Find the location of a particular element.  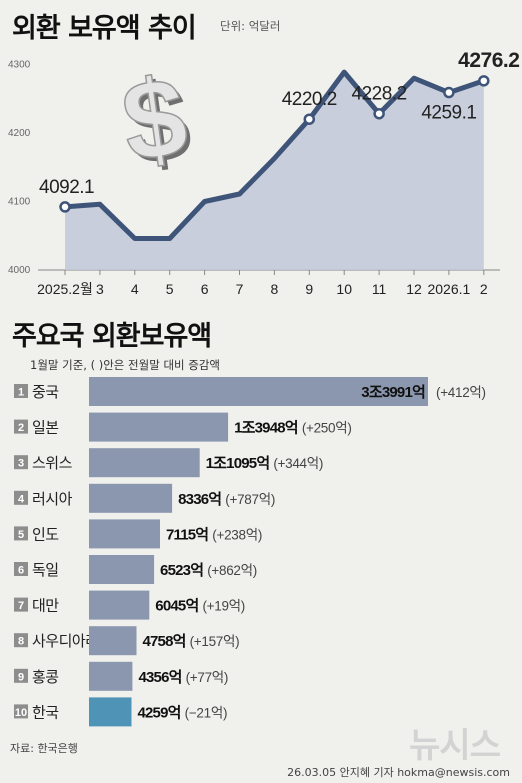

data-label: 4228.2 is located at coordinates (379, 94).